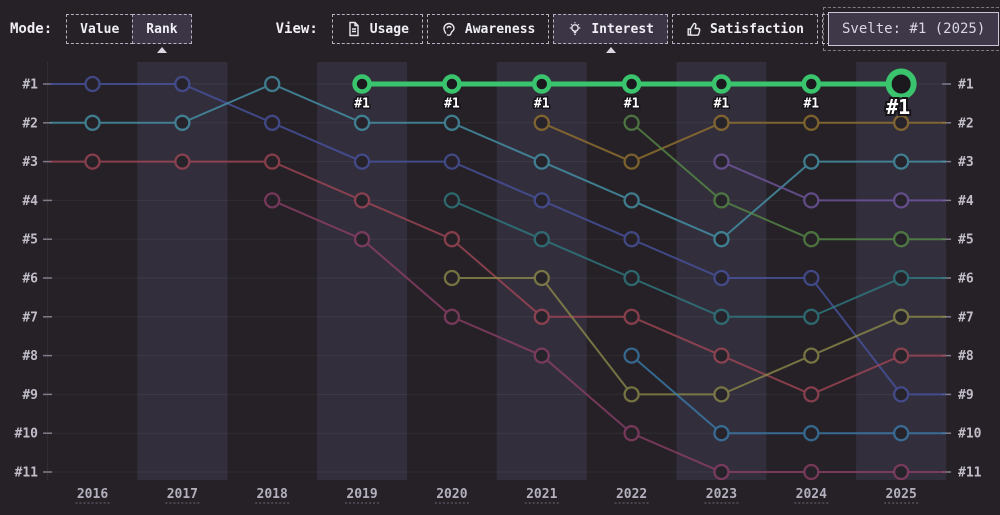 This screenshot has width=1000, height=515. What do you see at coordinates (452, 122) in the screenshot?
I see `chart-point-series-teal-2020` at bounding box center [452, 122].